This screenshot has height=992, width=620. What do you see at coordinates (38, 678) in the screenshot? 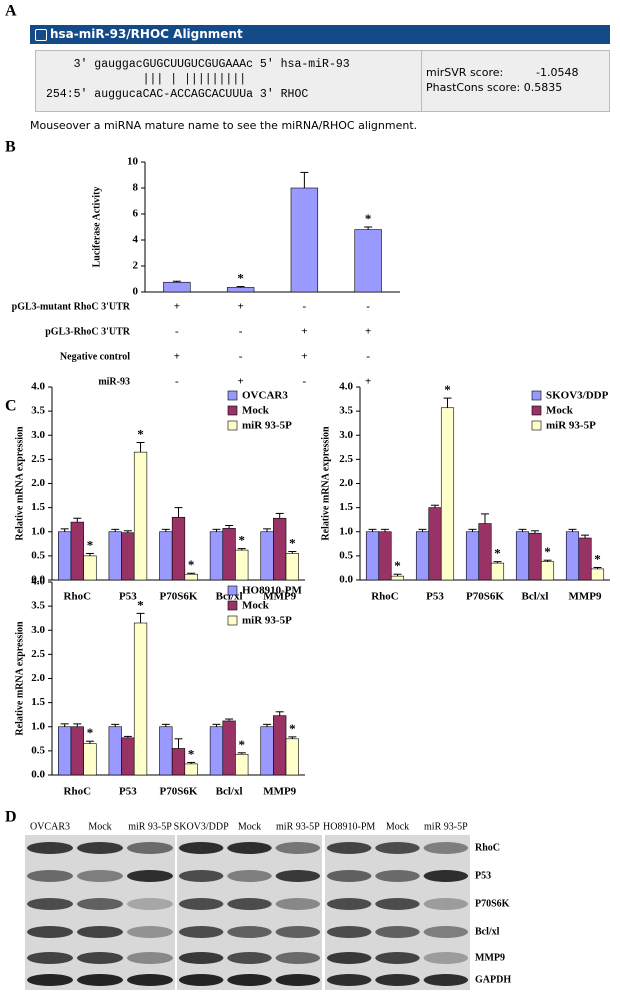
I see `y-tick-label: 2.0` at bounding box center [38, 678].